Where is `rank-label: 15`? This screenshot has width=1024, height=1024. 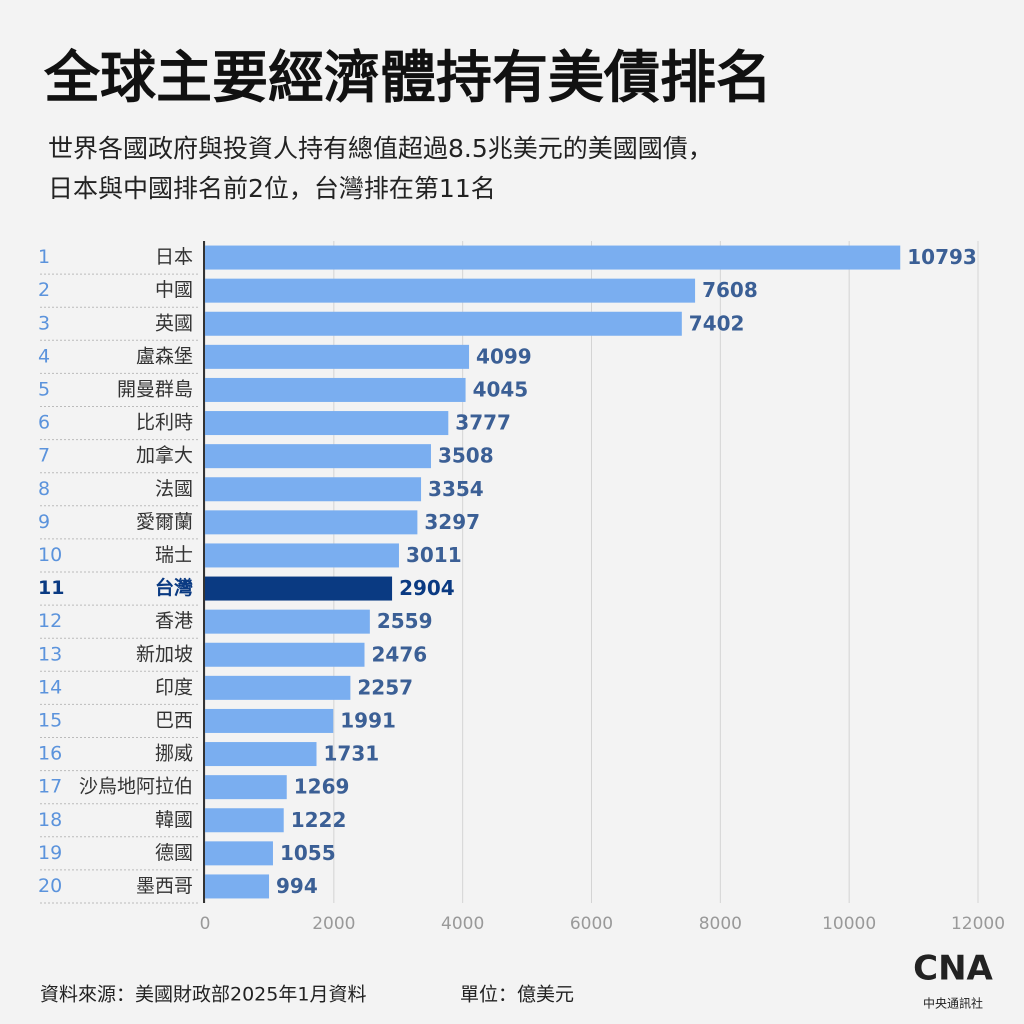 rank-label: 15 is located at coordinates (50, 720).